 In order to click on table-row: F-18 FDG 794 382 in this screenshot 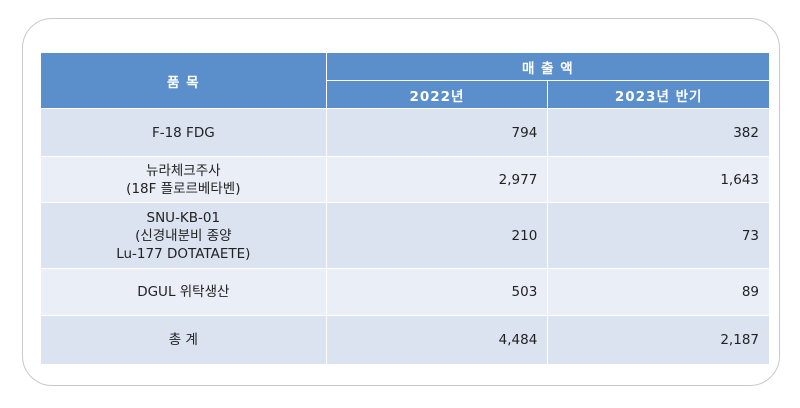, I will do `click(405, 132)`.